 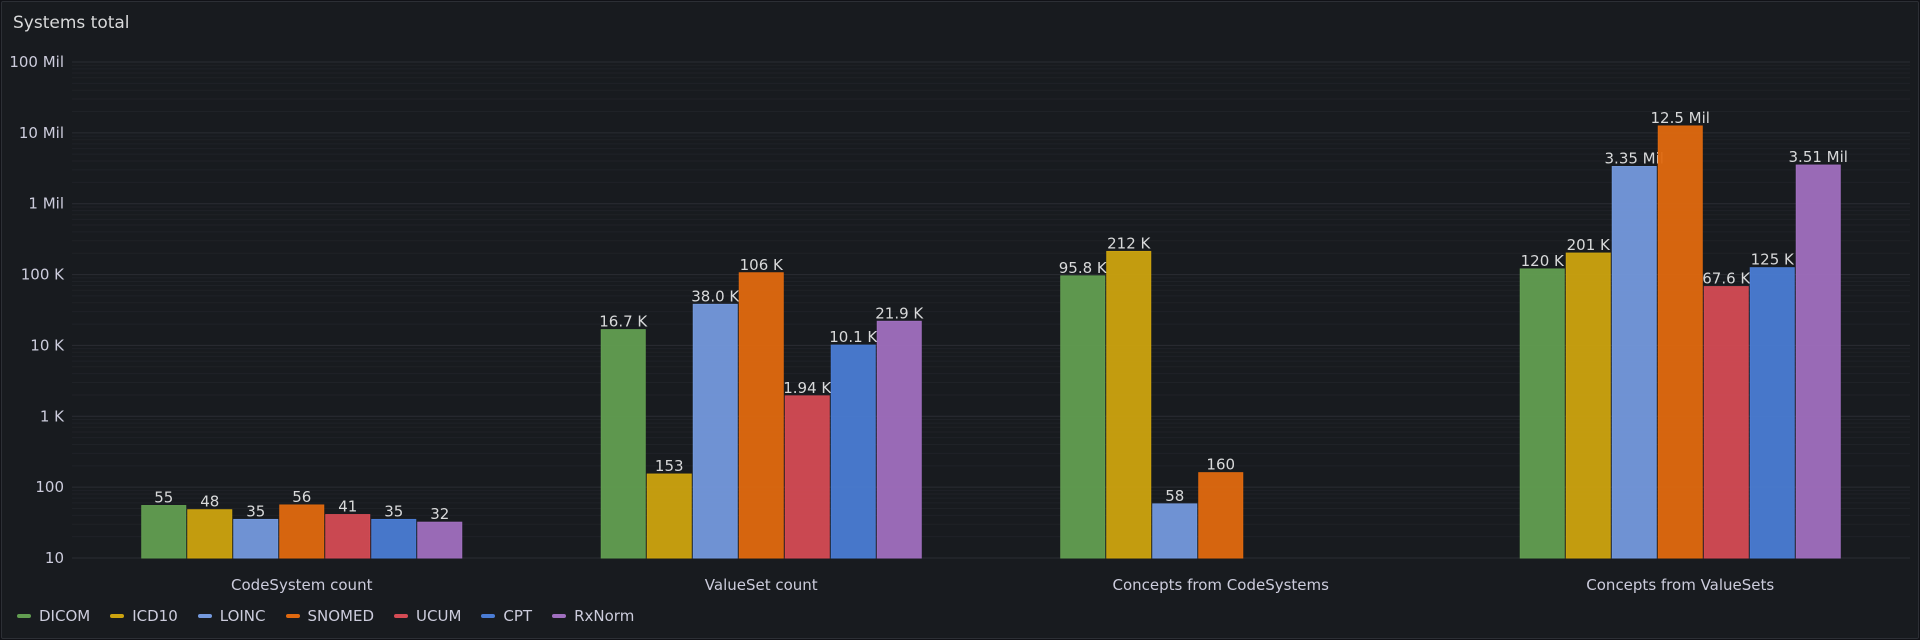 I want to click on data-label: 12.5 Mil, so click(x=1680, y=118).